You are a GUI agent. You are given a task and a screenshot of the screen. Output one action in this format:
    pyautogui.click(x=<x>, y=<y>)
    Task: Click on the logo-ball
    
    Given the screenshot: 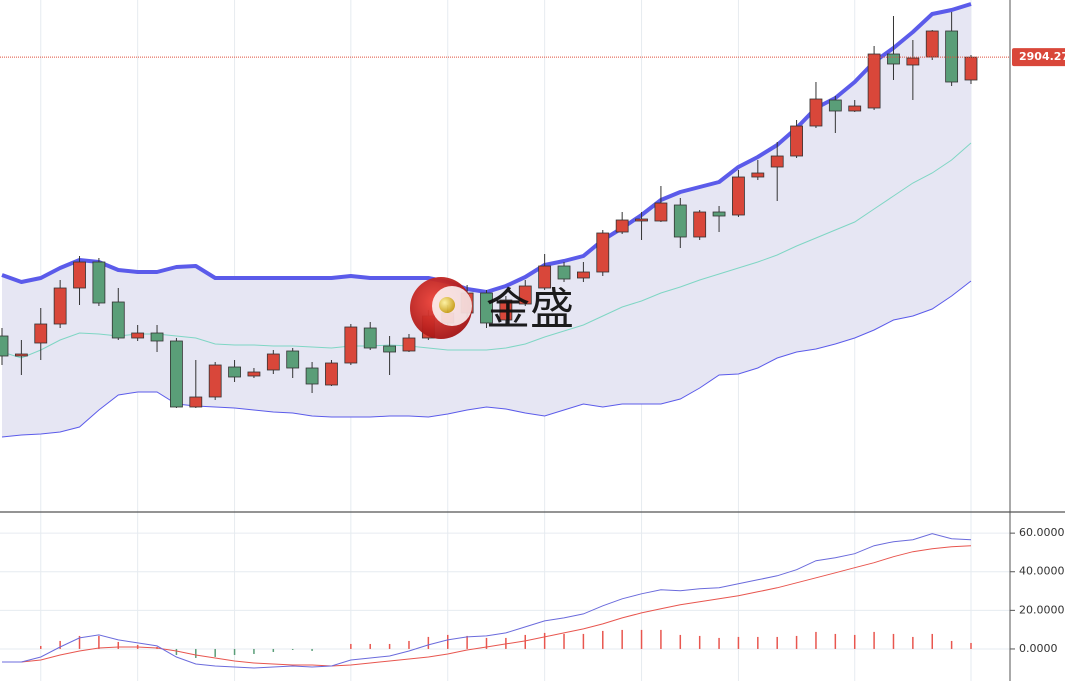 What is the action you would take?
    pyautogui.click(x=447, y=305)
    